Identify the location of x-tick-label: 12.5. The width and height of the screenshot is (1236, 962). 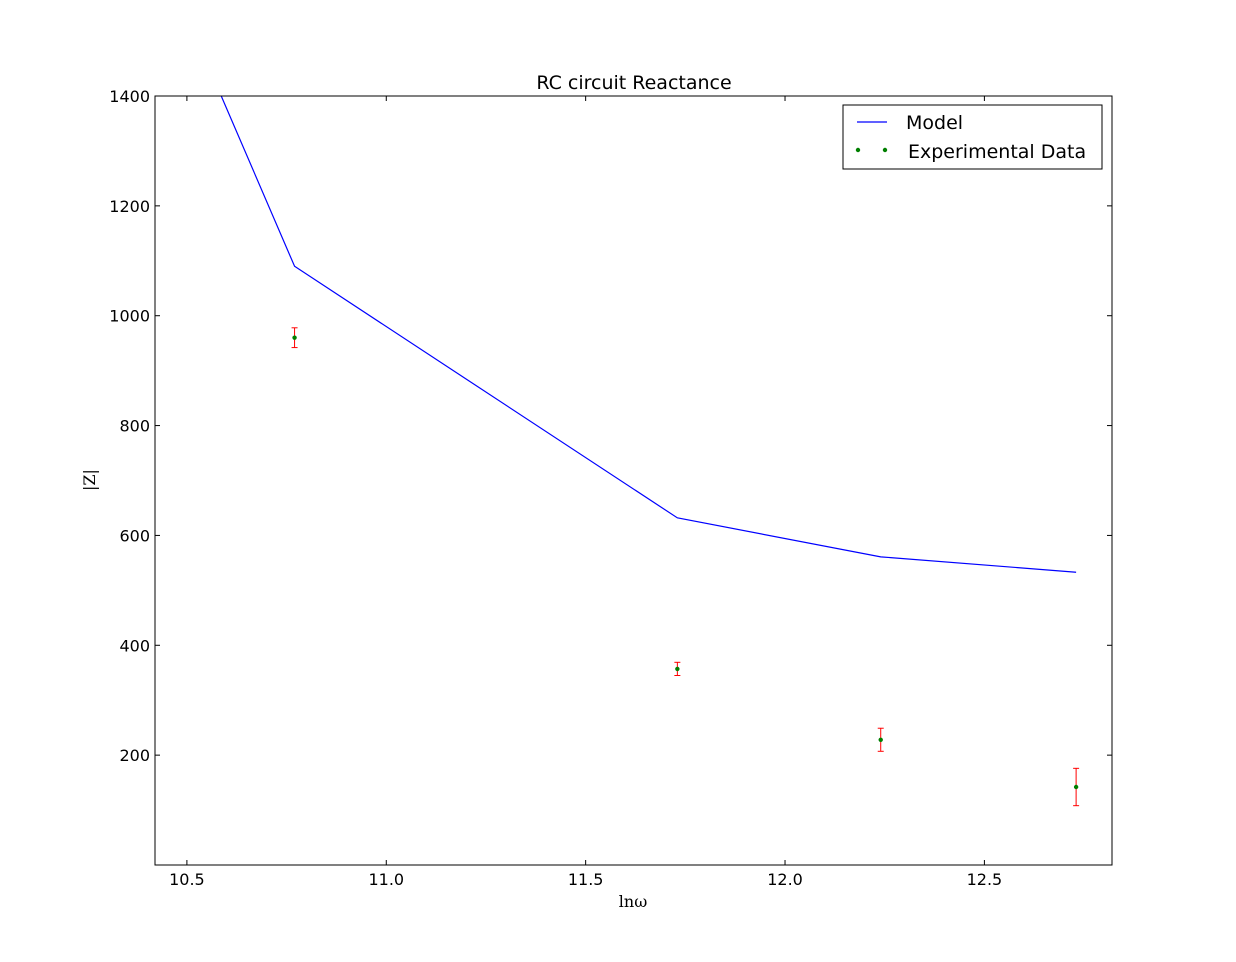
(985, 879).